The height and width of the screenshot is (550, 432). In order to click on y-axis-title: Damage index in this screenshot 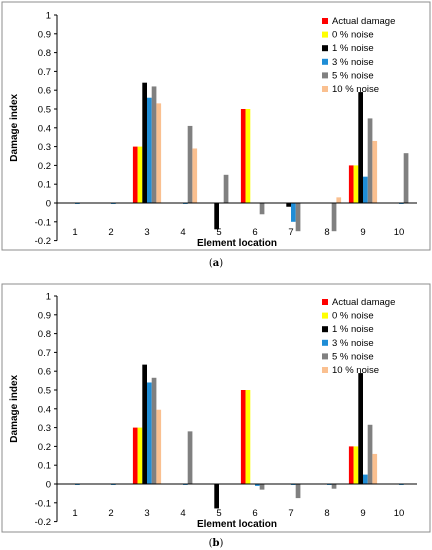, I will do `click(14, 127)`.